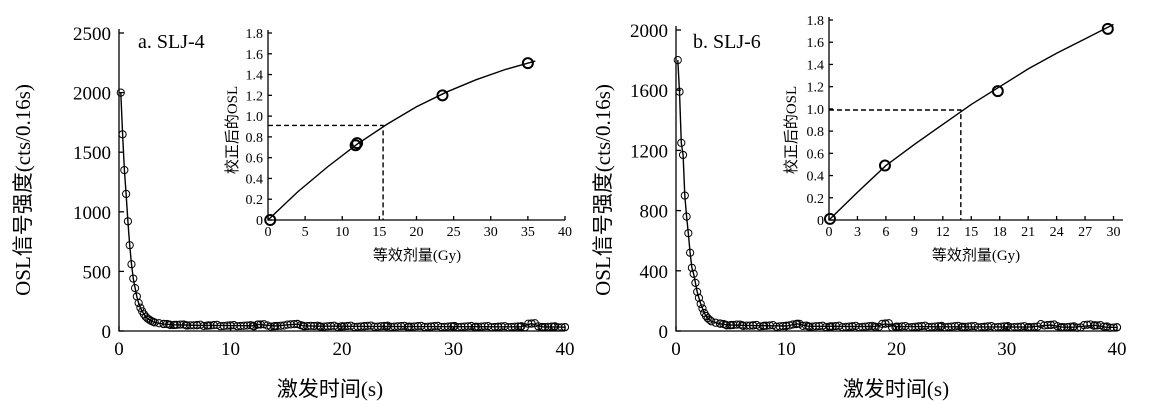 This screenshot has width=1168, height=407. What do you see at coordinates (820, 221) in the screenshot?
I see `inset-y-tick-label: 0` at bounding box center [820, 221].